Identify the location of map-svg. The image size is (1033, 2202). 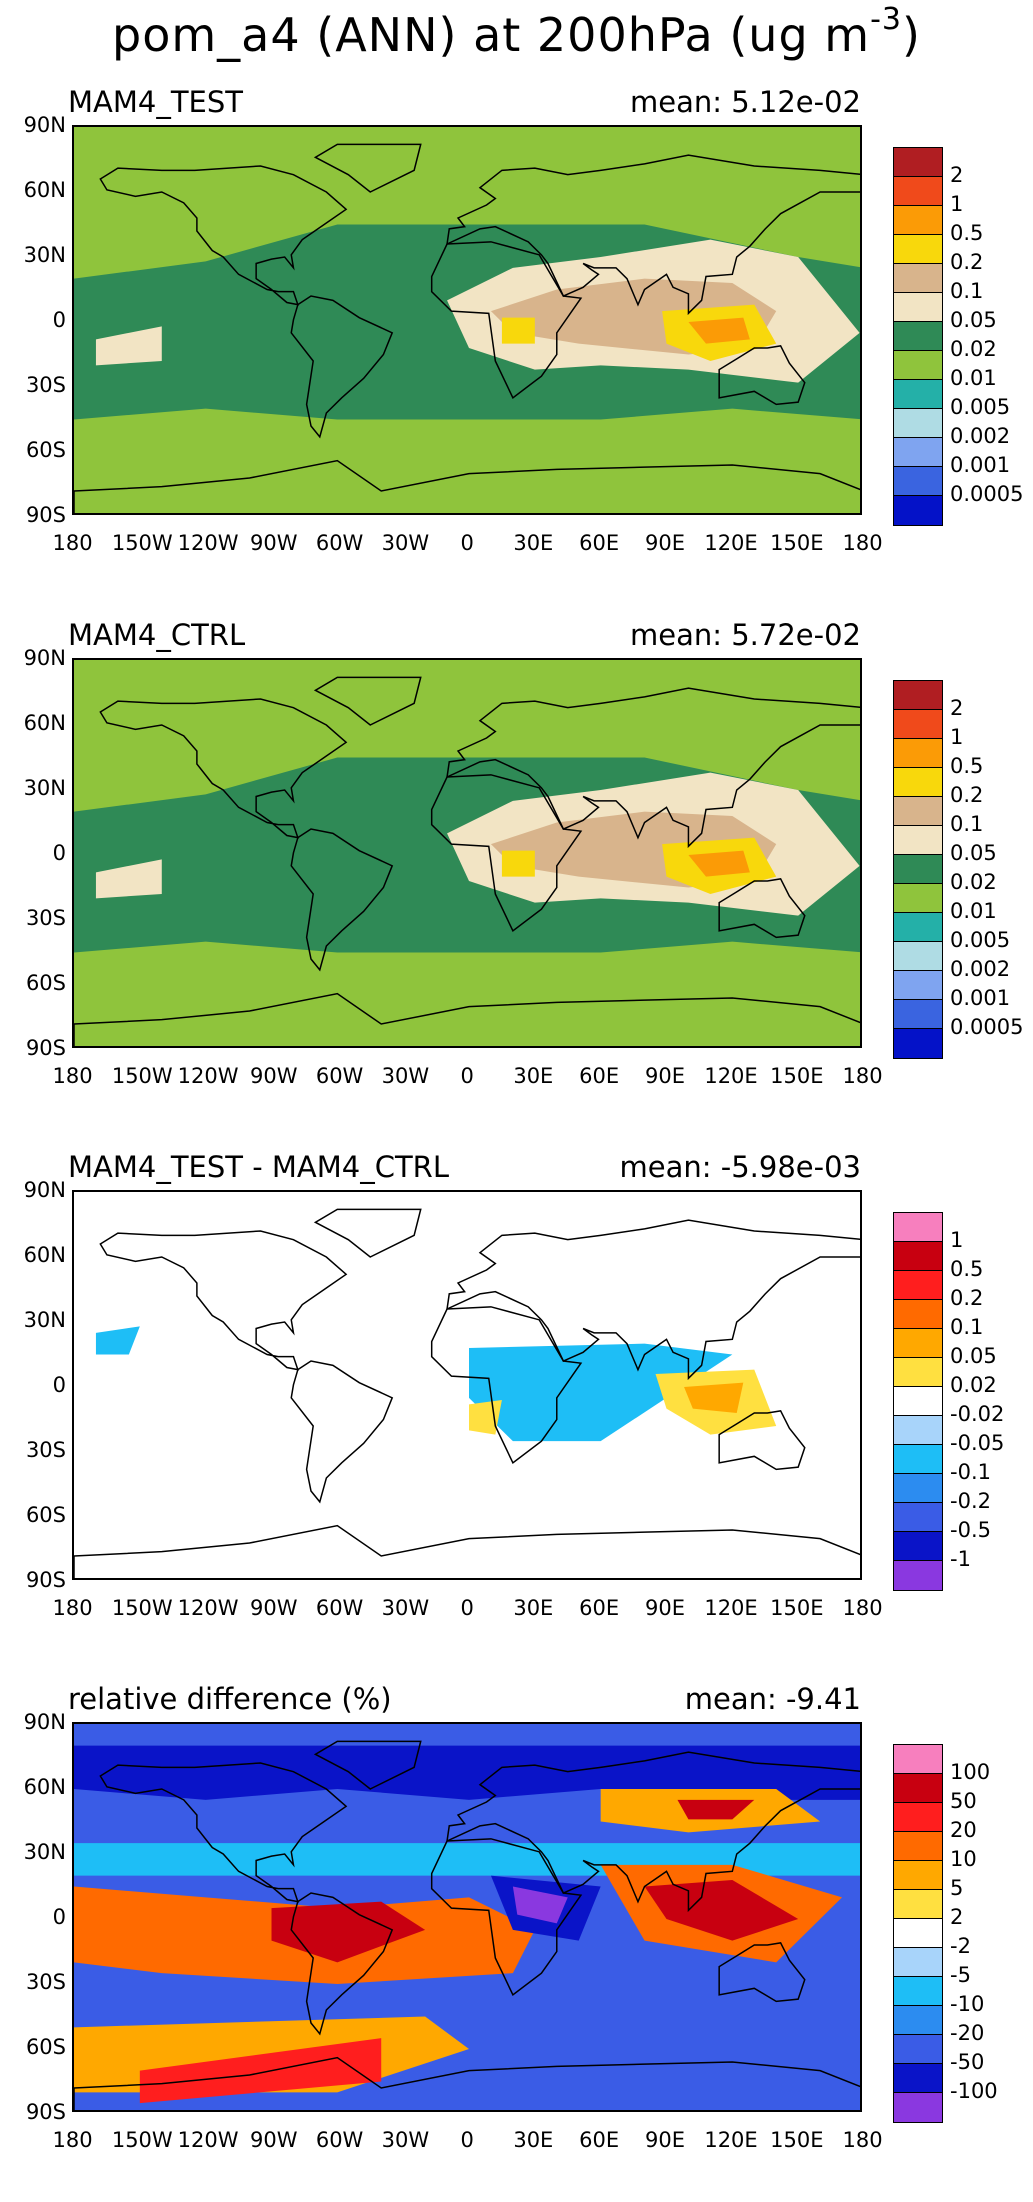
(467, 328).